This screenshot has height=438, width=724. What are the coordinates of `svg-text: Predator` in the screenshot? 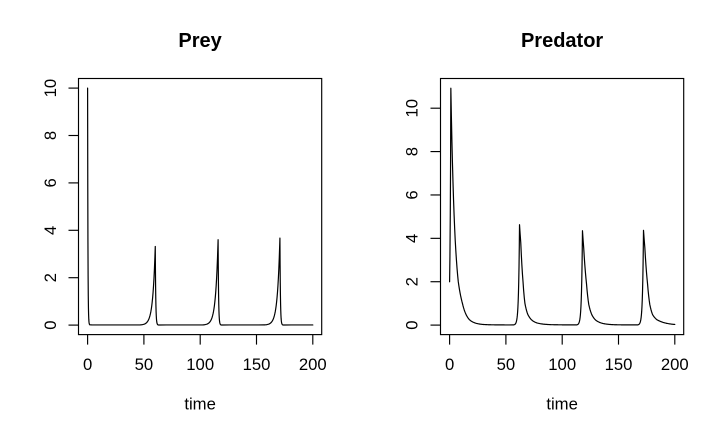 It's located at (562, 41).